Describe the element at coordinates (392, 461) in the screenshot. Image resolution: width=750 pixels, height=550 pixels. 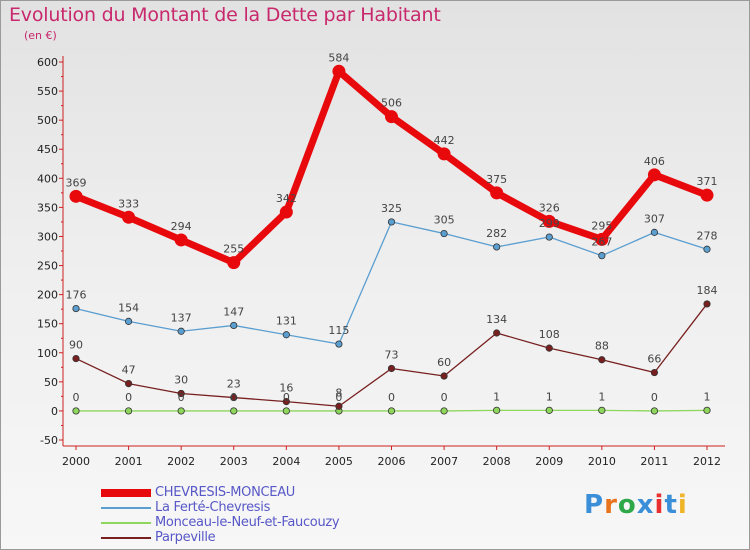
I see `x-tick-label: 2006` at that location.